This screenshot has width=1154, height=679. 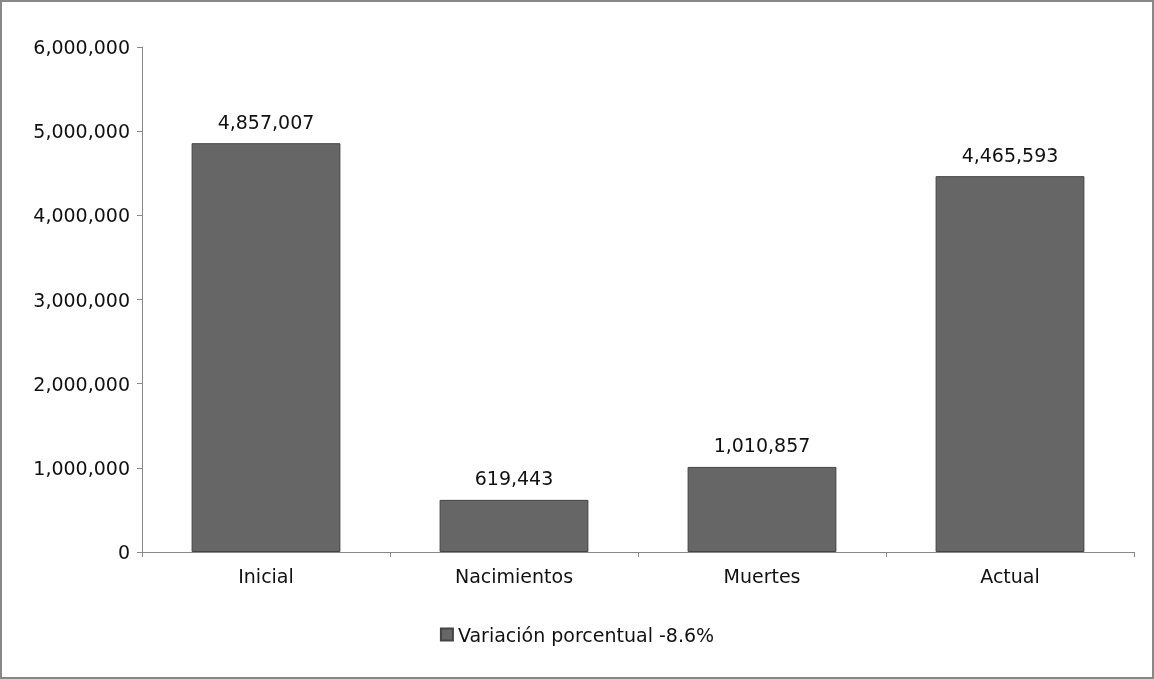 What do you see at coordinates (81, 215) in the screenshot?
I see `y-tick-label: 4,000,000` at bounding box center [81, 215].